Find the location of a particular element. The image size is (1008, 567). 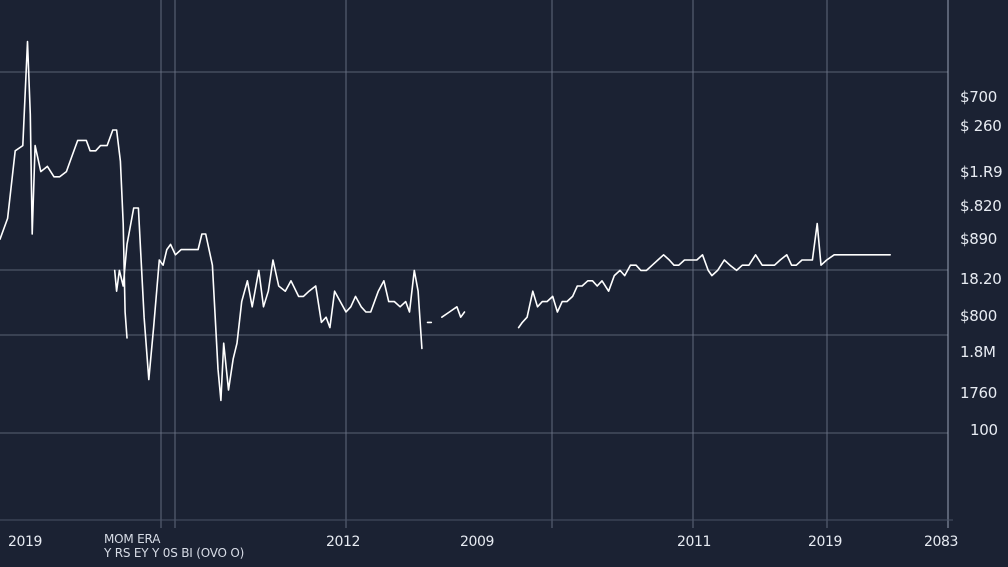

chart-caption-line-1: MOM ERA is located at coordinates (132, 539).